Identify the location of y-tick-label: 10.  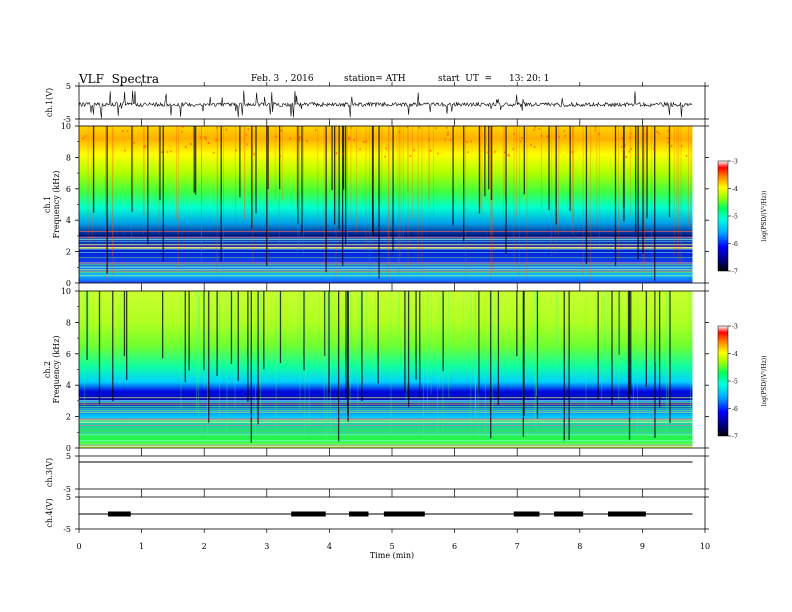
(66, 126).